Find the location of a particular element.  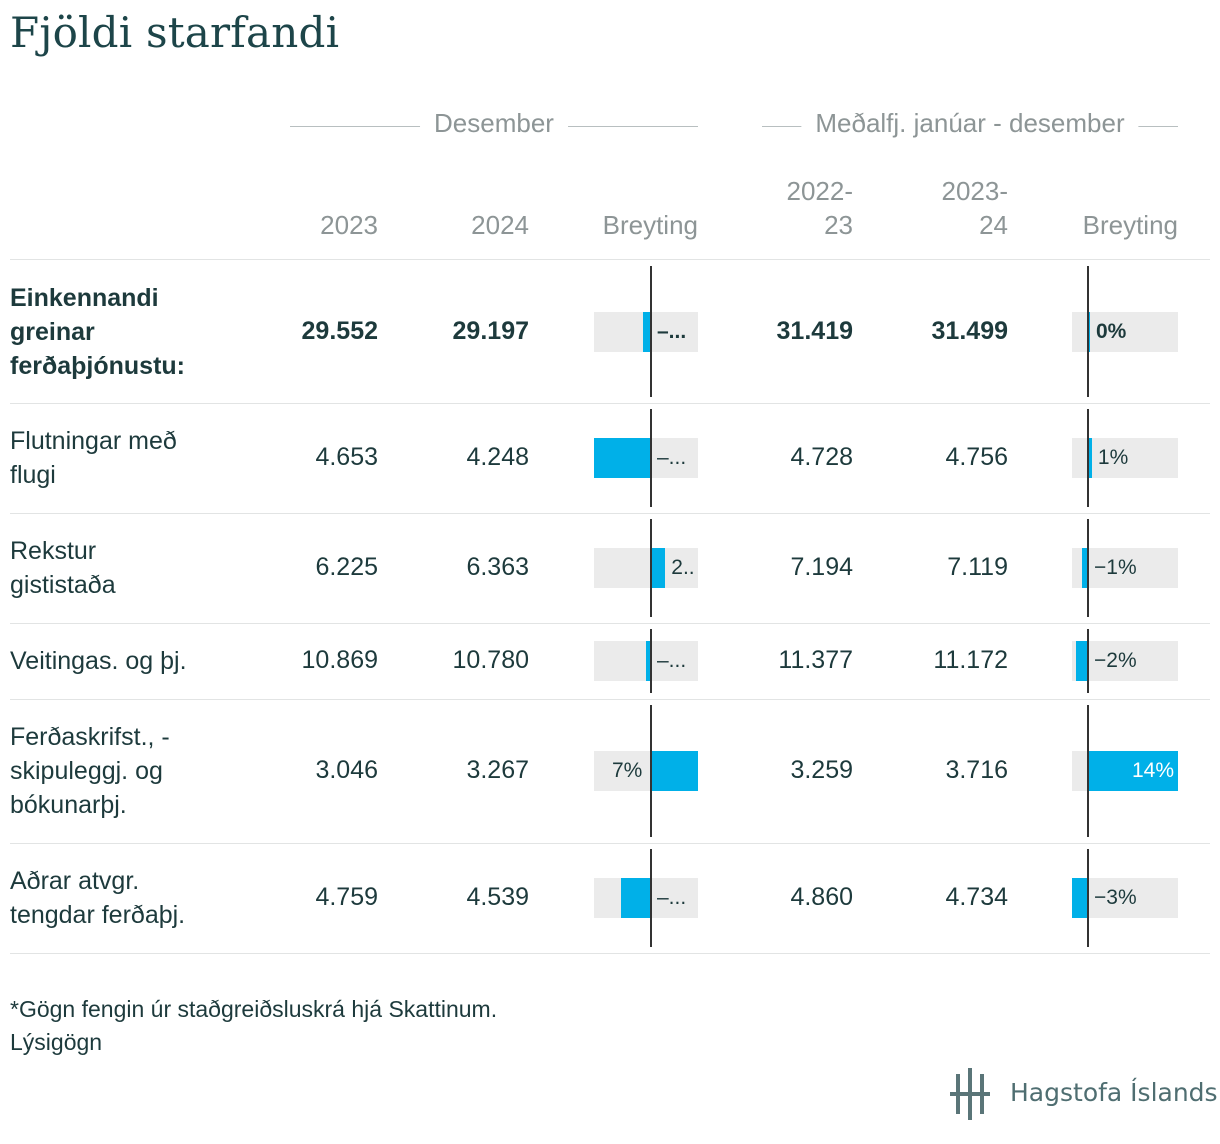

group-header-medalfj: Meðalfj. janúar - desember is located at coordinates (970, 126).